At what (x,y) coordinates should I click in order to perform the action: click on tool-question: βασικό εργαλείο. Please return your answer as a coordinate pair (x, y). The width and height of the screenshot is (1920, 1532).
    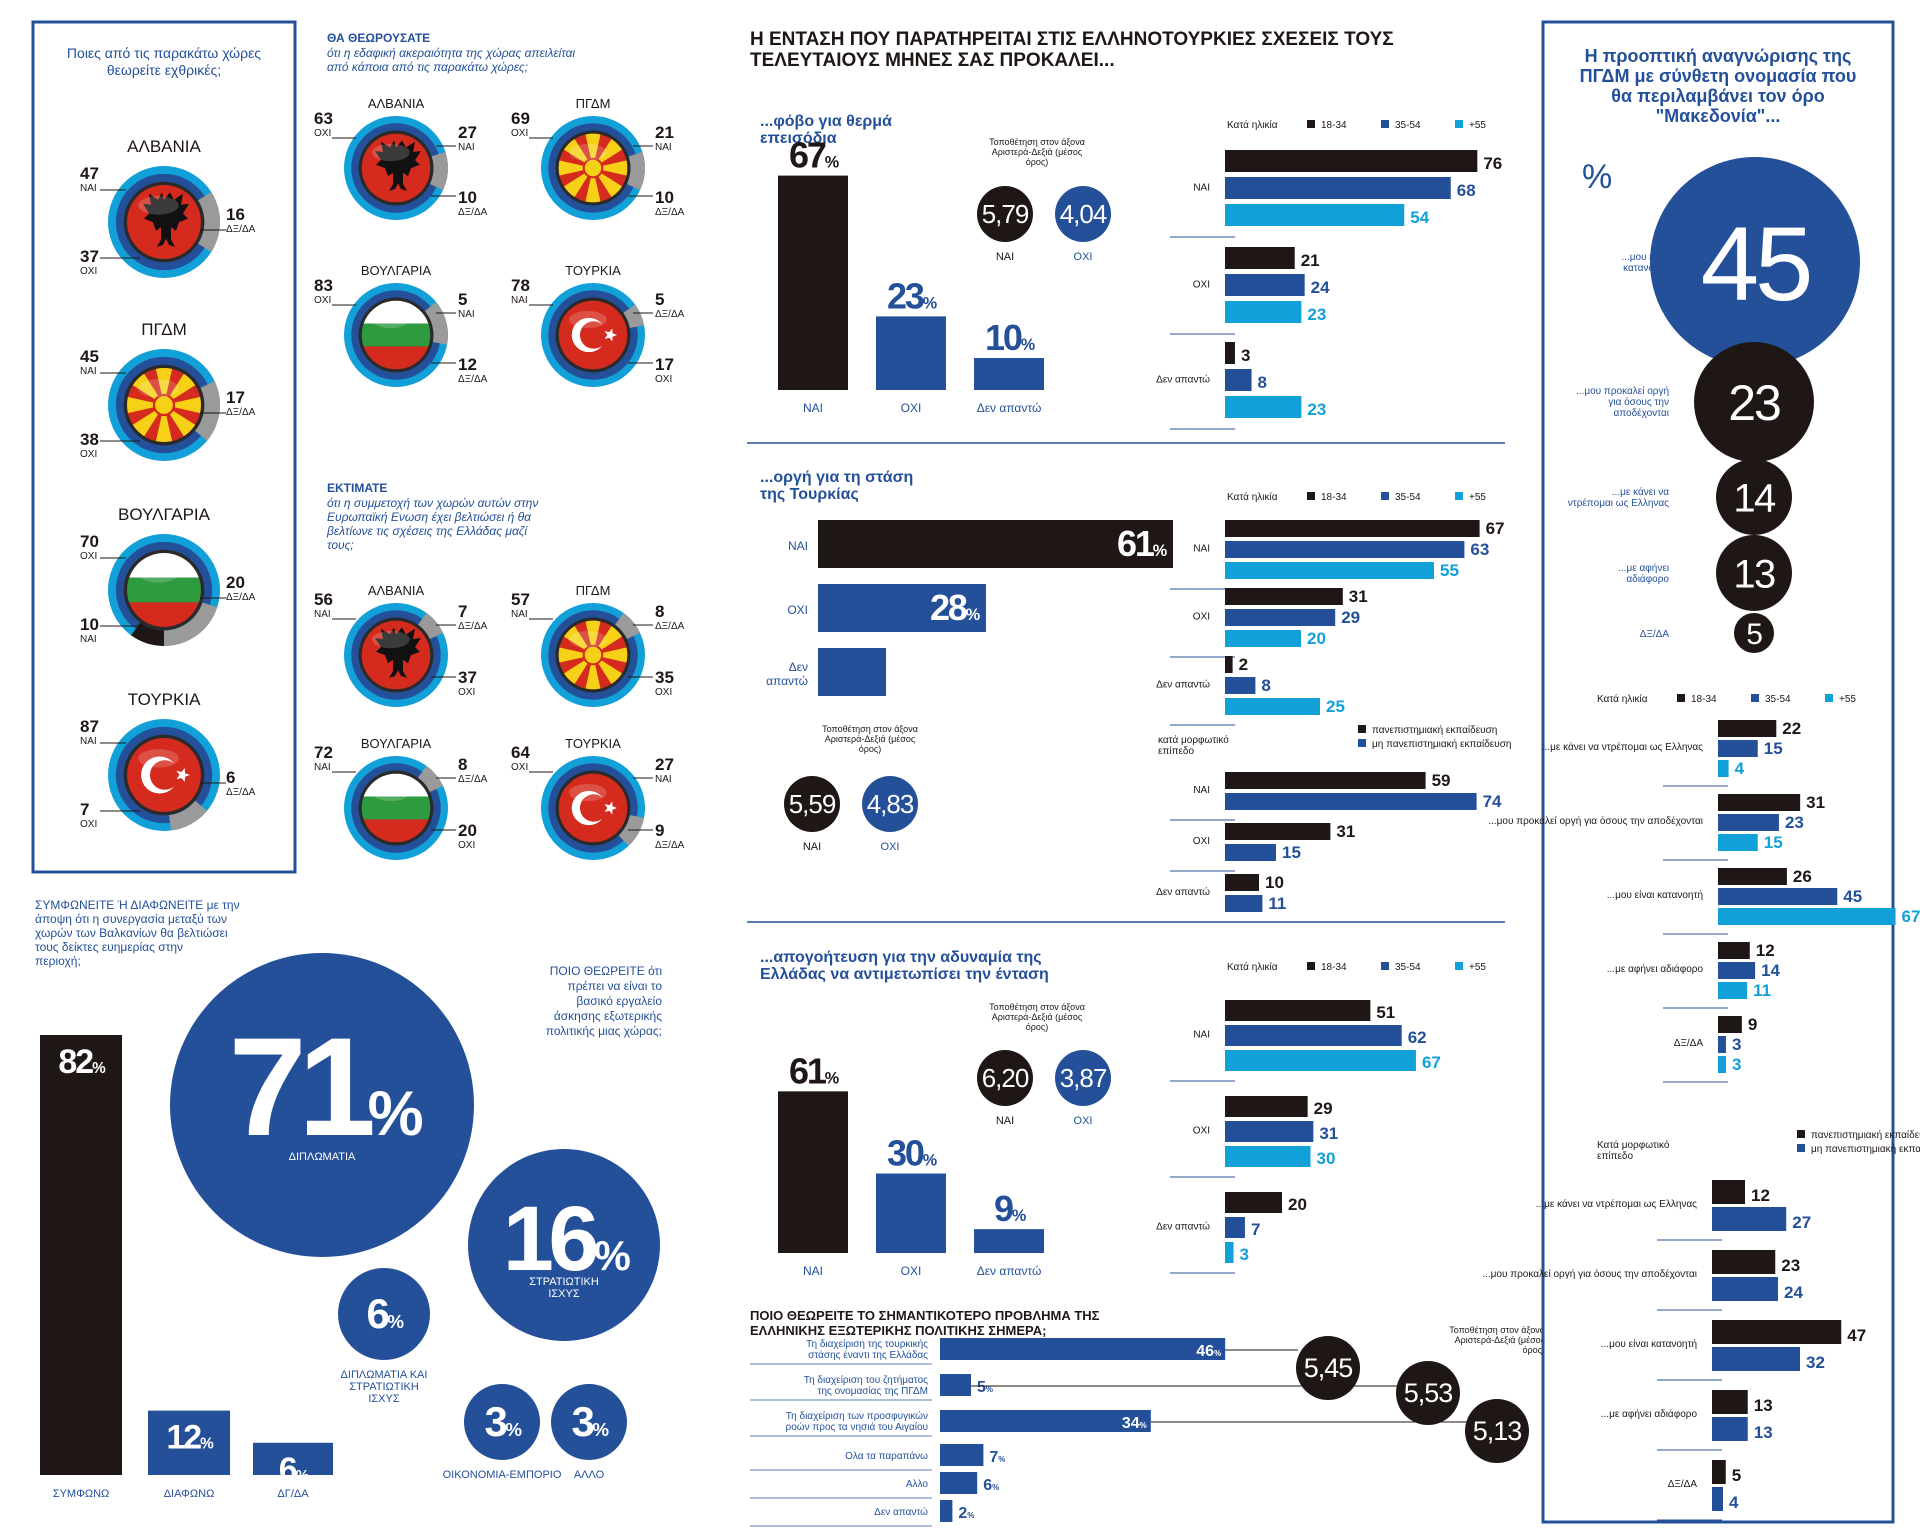
    Looking at the image, I should click on (619, 1001).